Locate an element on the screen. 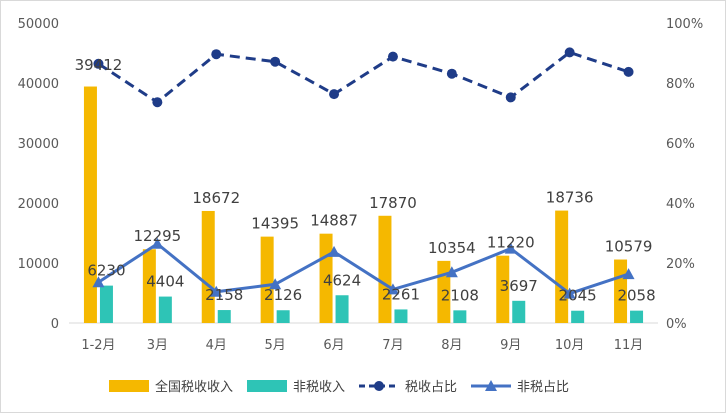 The height and width of the screenshot is (416, 726). data-label-nontax: 6230 is located at coordinates (106, 271).